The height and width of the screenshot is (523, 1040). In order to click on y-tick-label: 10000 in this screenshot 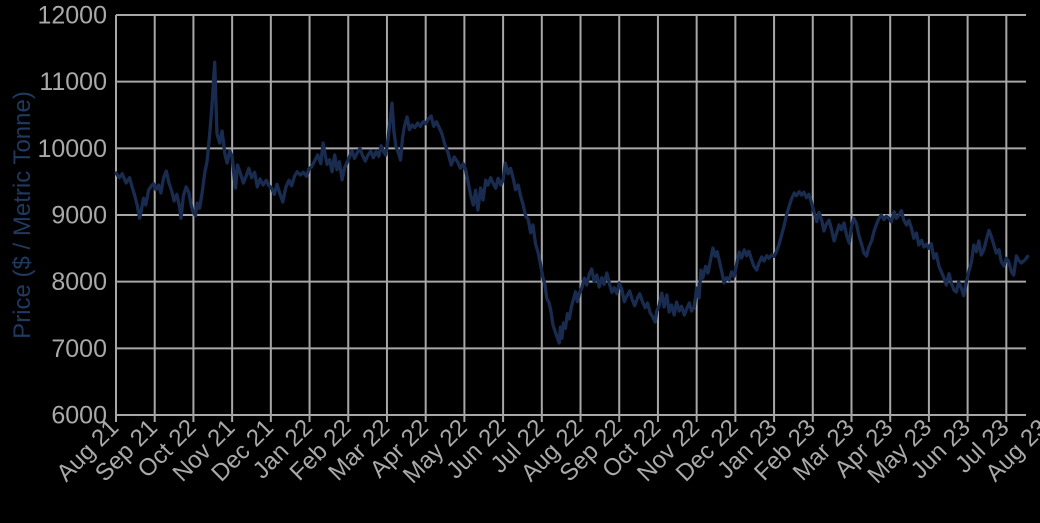, I will do `click(72, 149)`.